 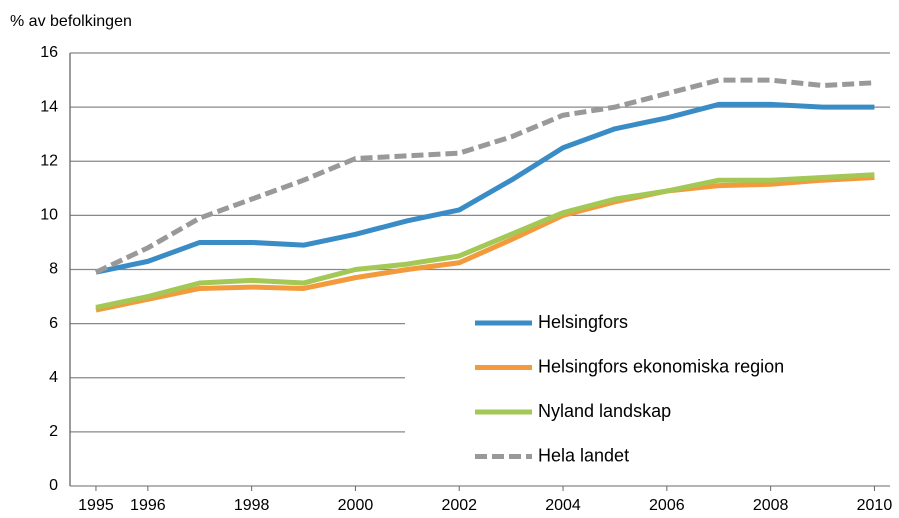 What do you see at coordinates (49, 160) in the screenshot?
I see `y-tick-label: 12` at bounding box center [49, 160].